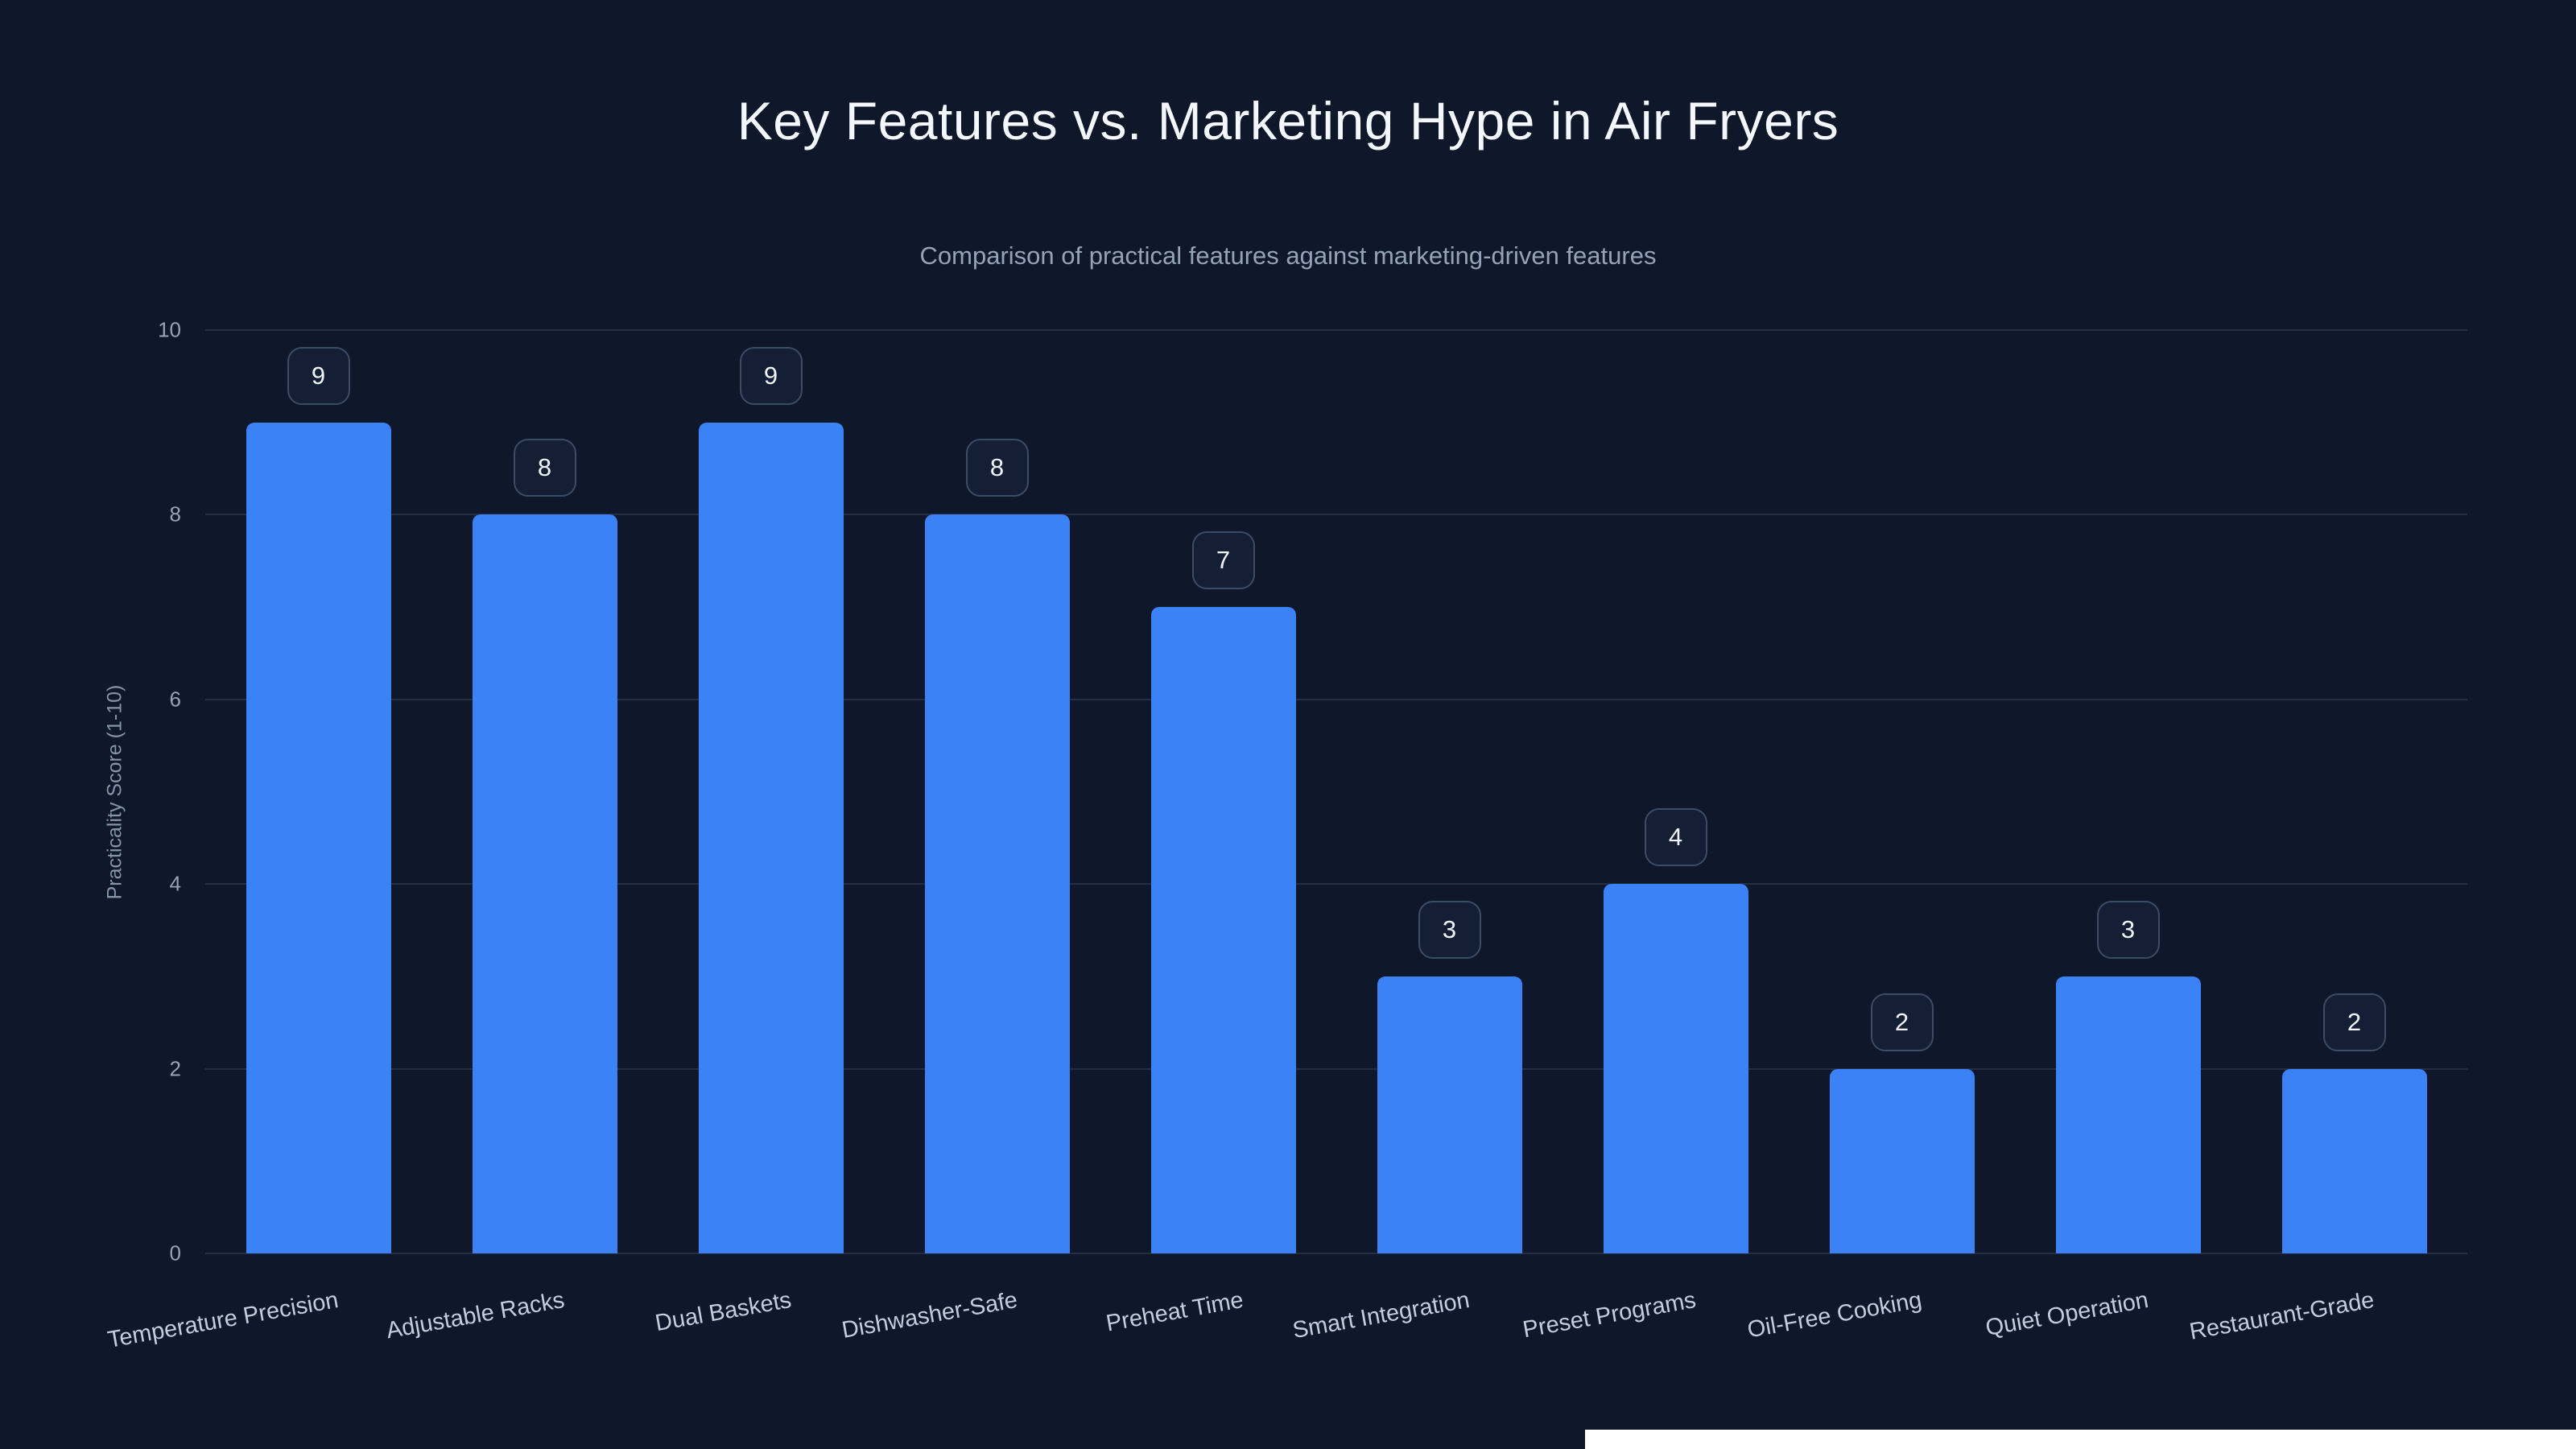  I want to click on y-tick-label: 0, so click(175, 1253).